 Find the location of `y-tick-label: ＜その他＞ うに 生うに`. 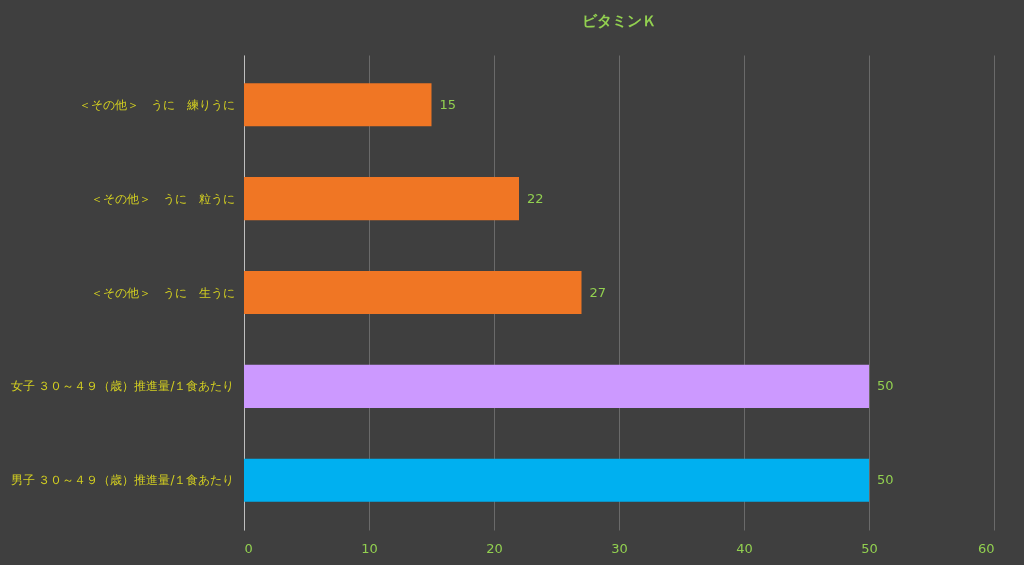

y-tick-label: ＜その他＞ うに 生うに is located at coordinates (162, 292).